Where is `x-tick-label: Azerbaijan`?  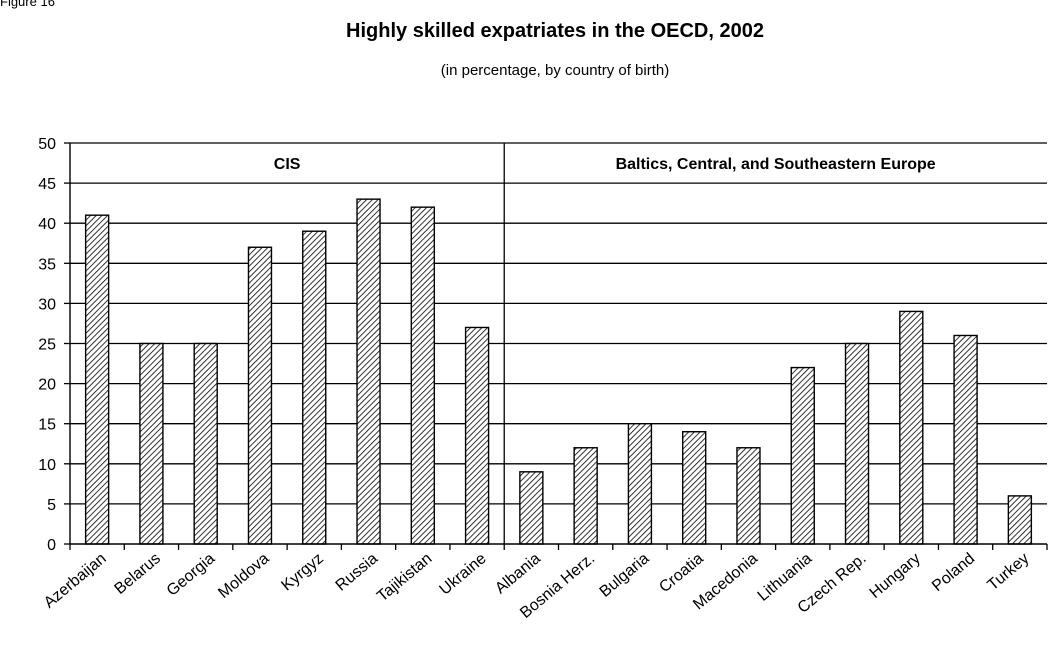
x-tick-label: Azerbaijan is located at coordinates (75, 581).